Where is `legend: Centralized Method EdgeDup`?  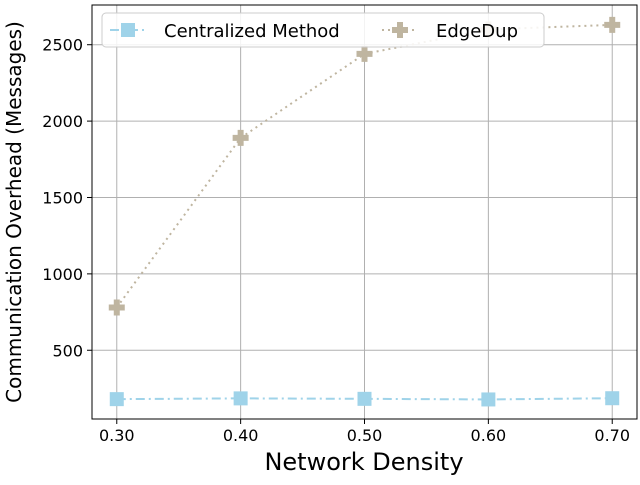
legend: Centralized Method EdgeDup is located at coordinates (323, 30).